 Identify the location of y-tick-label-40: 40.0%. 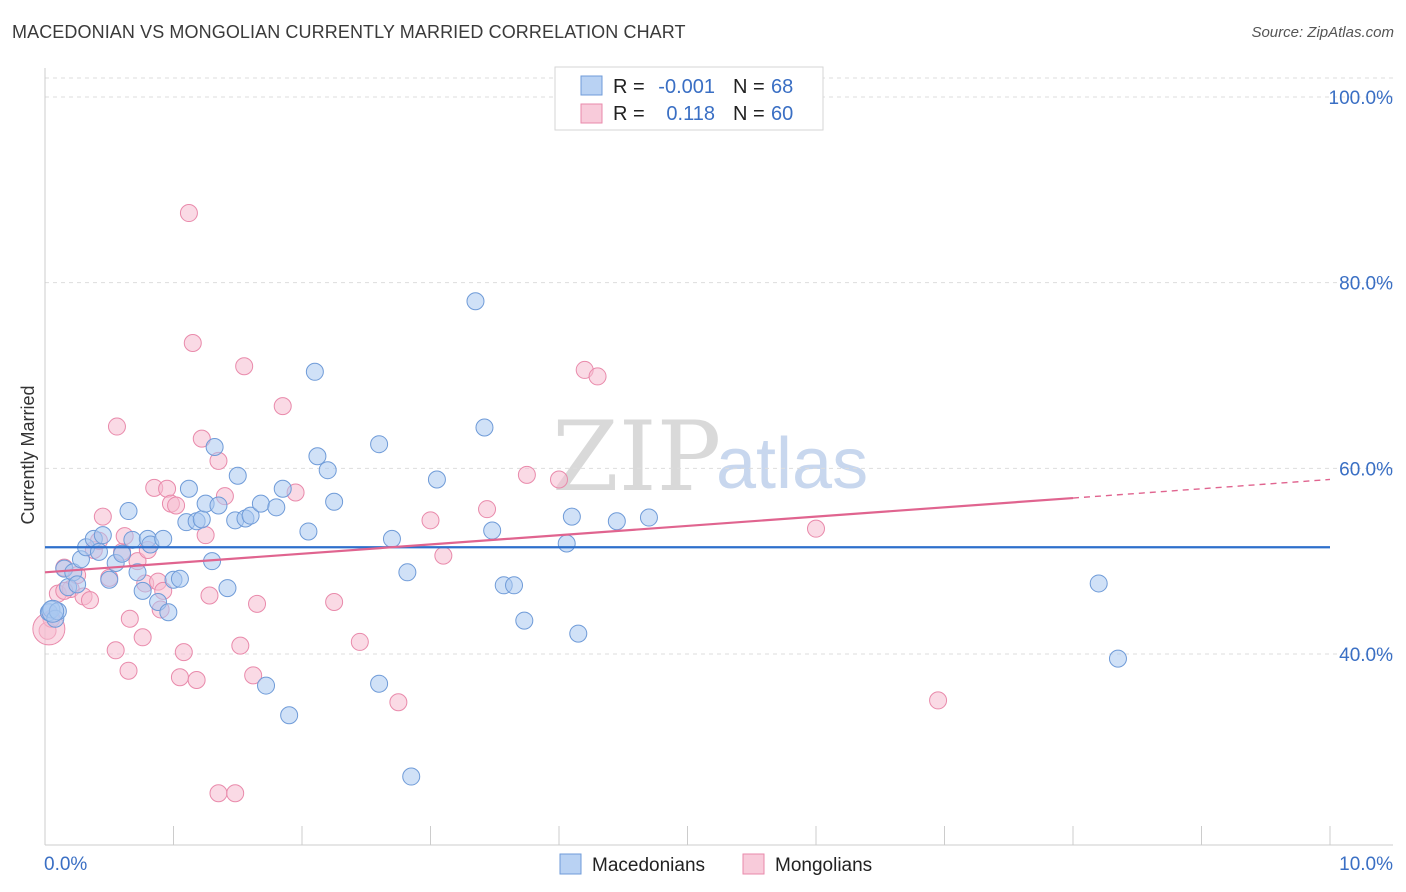
(1366, 655).